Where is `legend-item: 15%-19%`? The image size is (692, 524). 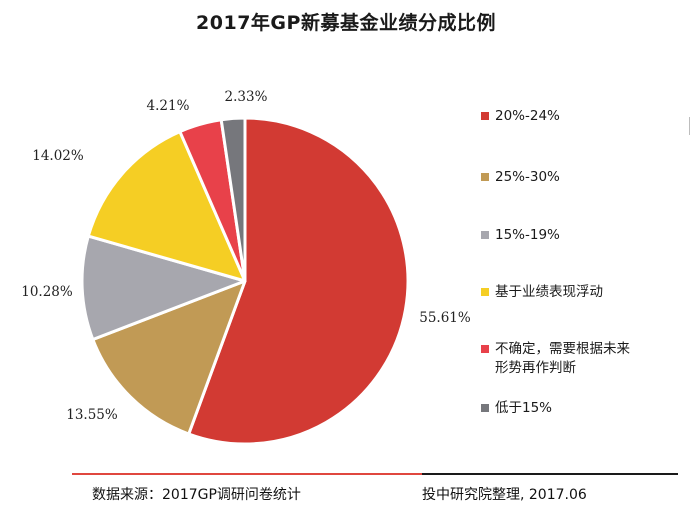 legend-item: 15%-19% is located at coordinates (583, 235).